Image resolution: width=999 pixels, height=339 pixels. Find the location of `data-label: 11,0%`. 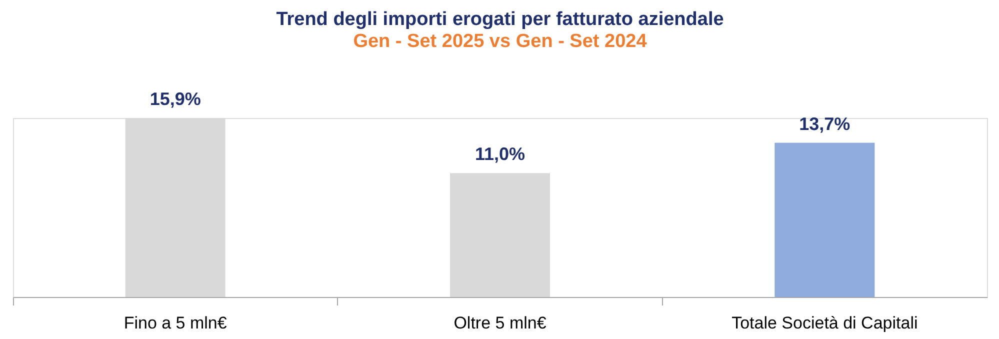

data-label: 11,0% is located at coordinates (500, 154).